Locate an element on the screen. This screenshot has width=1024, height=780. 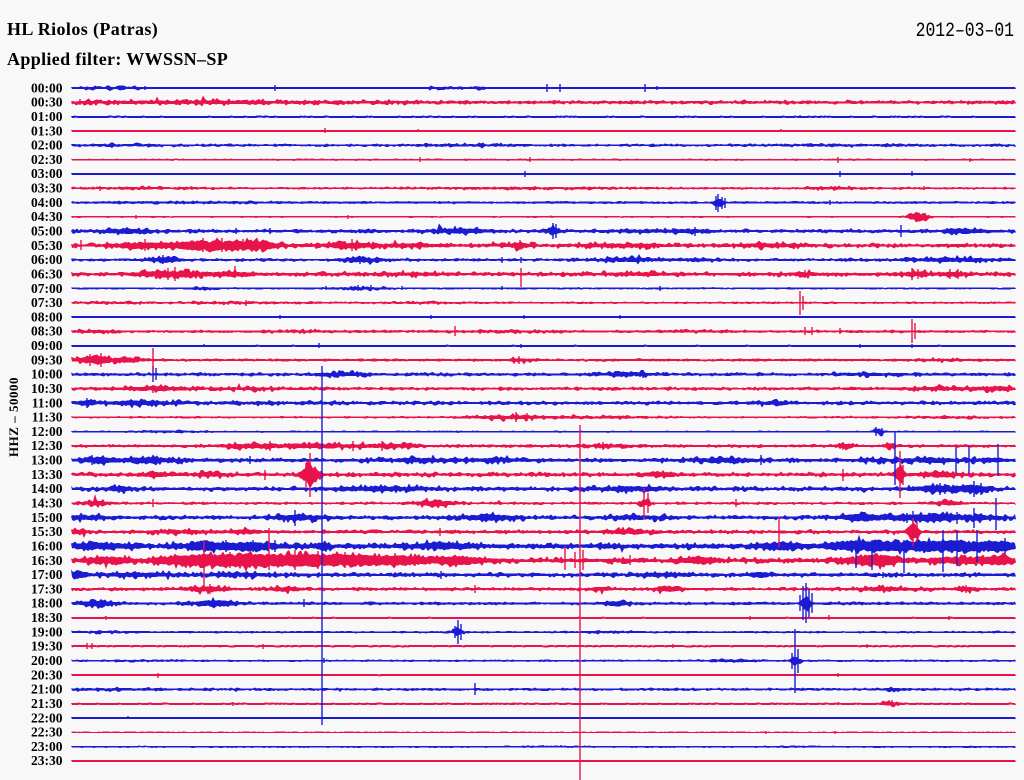
svg-text: 20:00 is located at coordinates (47, 660).